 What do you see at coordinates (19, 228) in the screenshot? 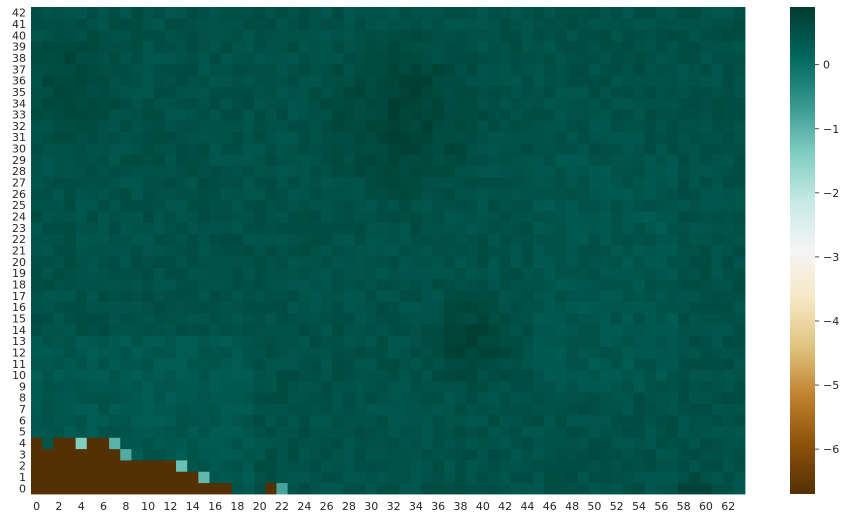
I see `y-tick-label: 23` at bounding box center [19, 228].